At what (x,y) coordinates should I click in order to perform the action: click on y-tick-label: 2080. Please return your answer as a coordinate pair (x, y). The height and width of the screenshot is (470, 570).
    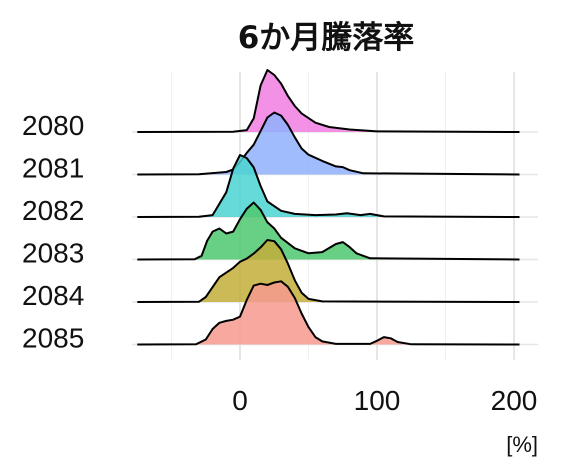
    Looking at the image, I should click on (53, 125).